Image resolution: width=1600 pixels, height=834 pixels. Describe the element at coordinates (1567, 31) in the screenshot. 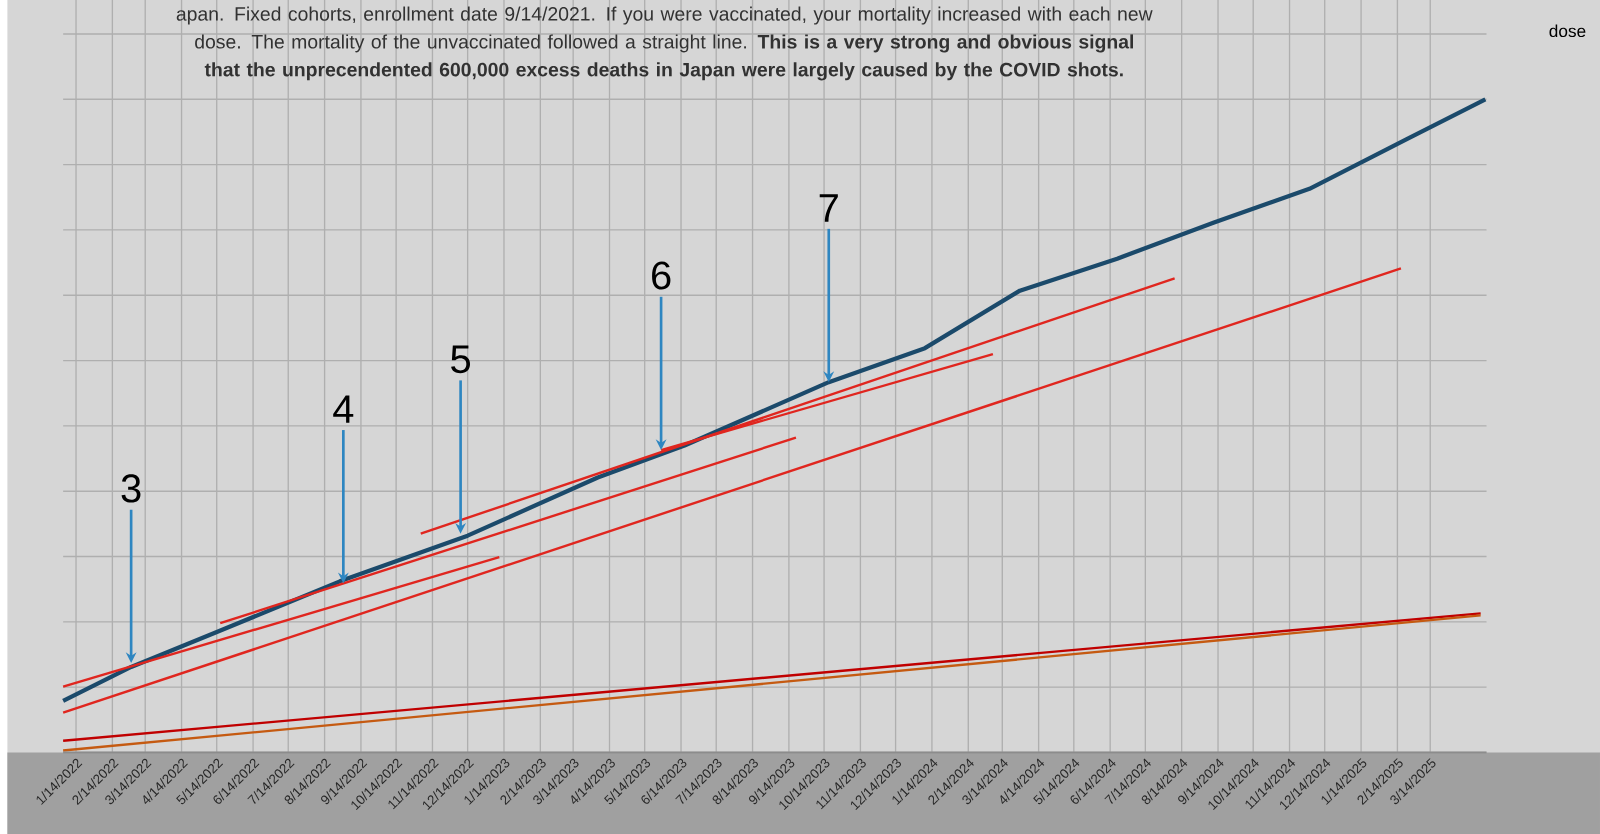

I see `text: dose` at that location.